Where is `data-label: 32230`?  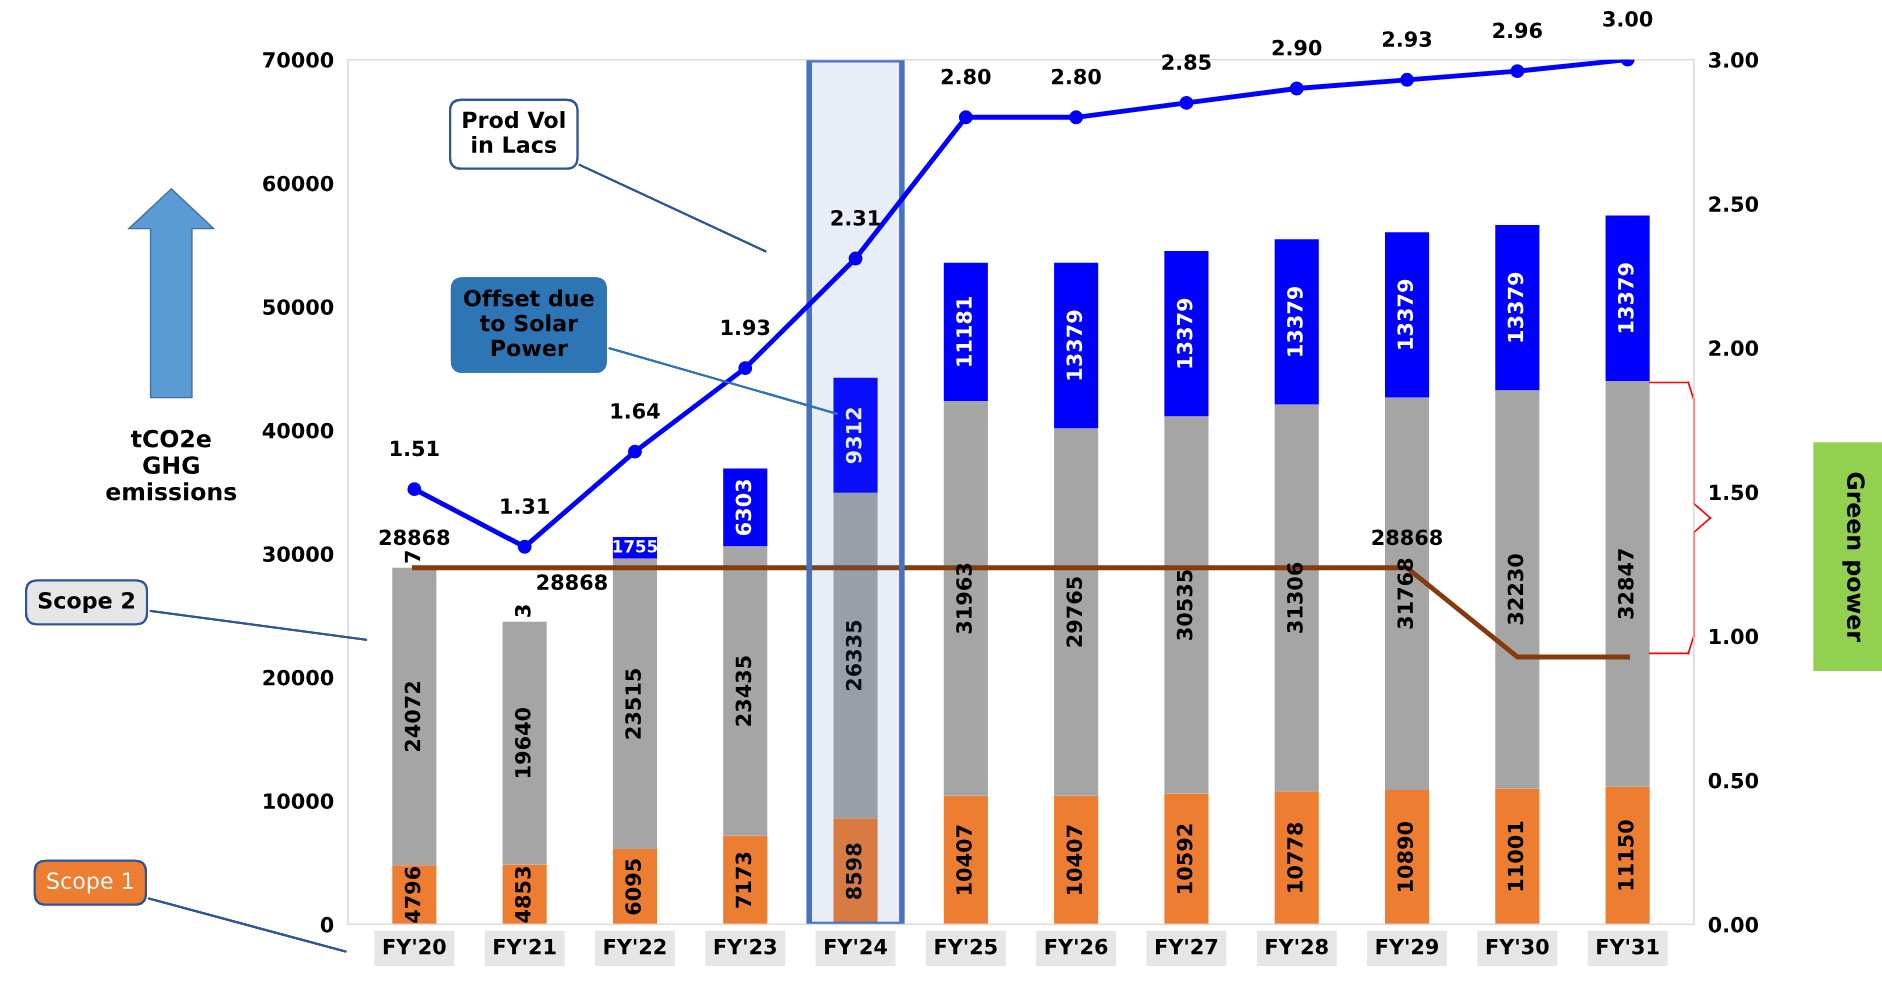 data-label: 32230 is located at coordinates (1515, 589).